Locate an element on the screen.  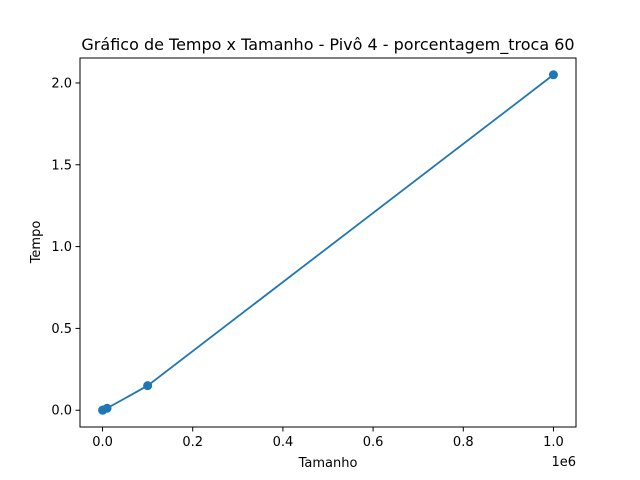
x-tick-label: 0.4 is located at coordinates (283, 442).